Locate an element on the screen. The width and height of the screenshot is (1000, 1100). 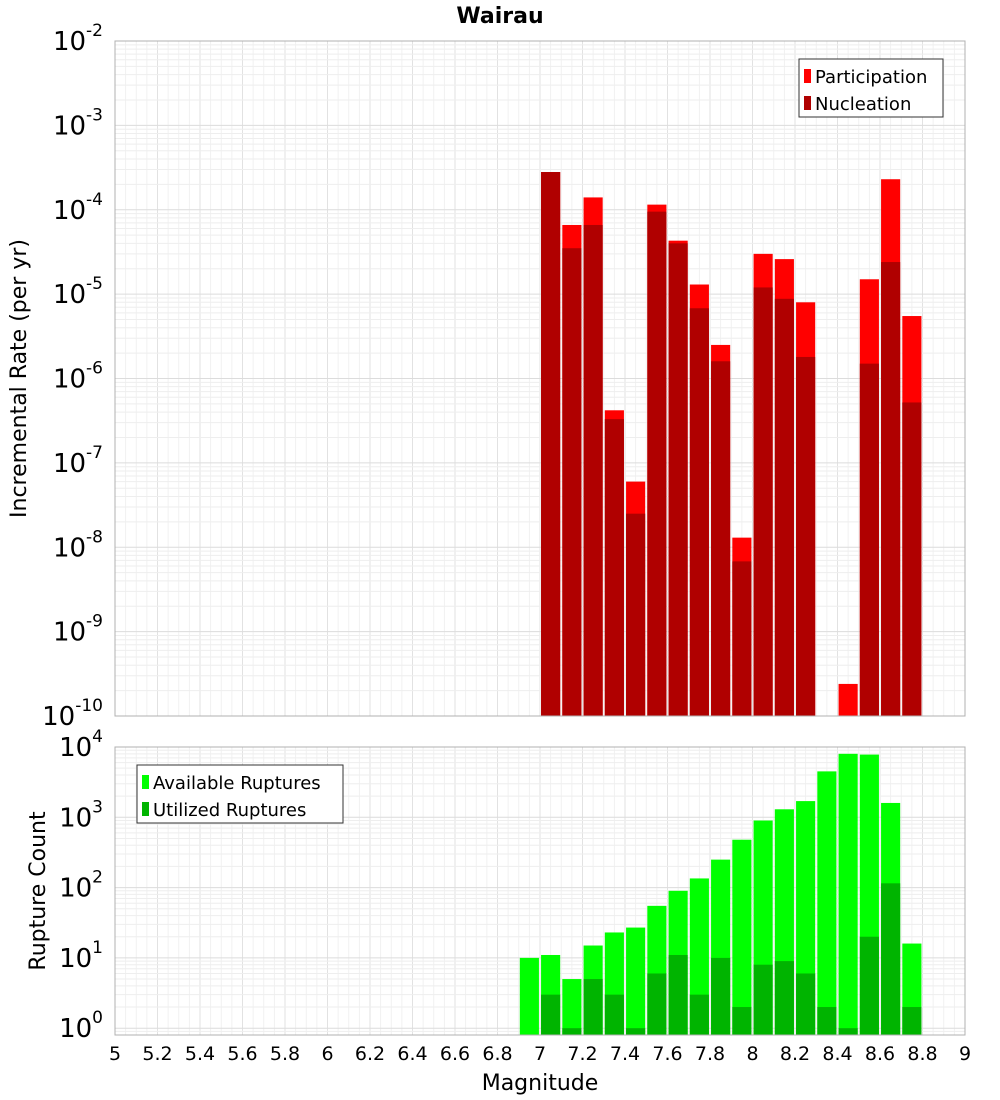
y-tick-label: 10² is located at coordinates (81, 886).